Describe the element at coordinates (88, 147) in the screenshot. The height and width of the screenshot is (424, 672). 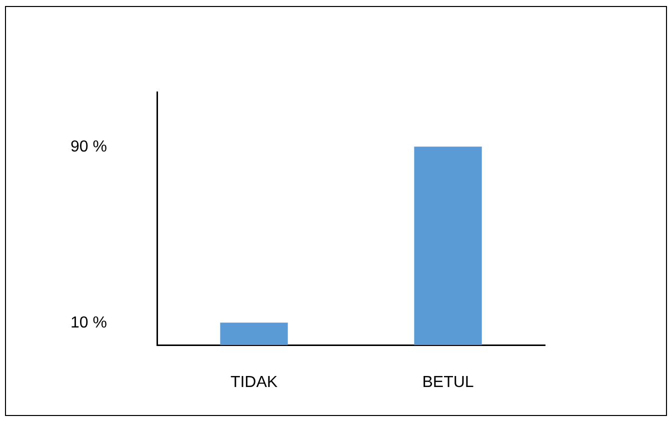
I see `y-tick-label: 90 %` at that location.